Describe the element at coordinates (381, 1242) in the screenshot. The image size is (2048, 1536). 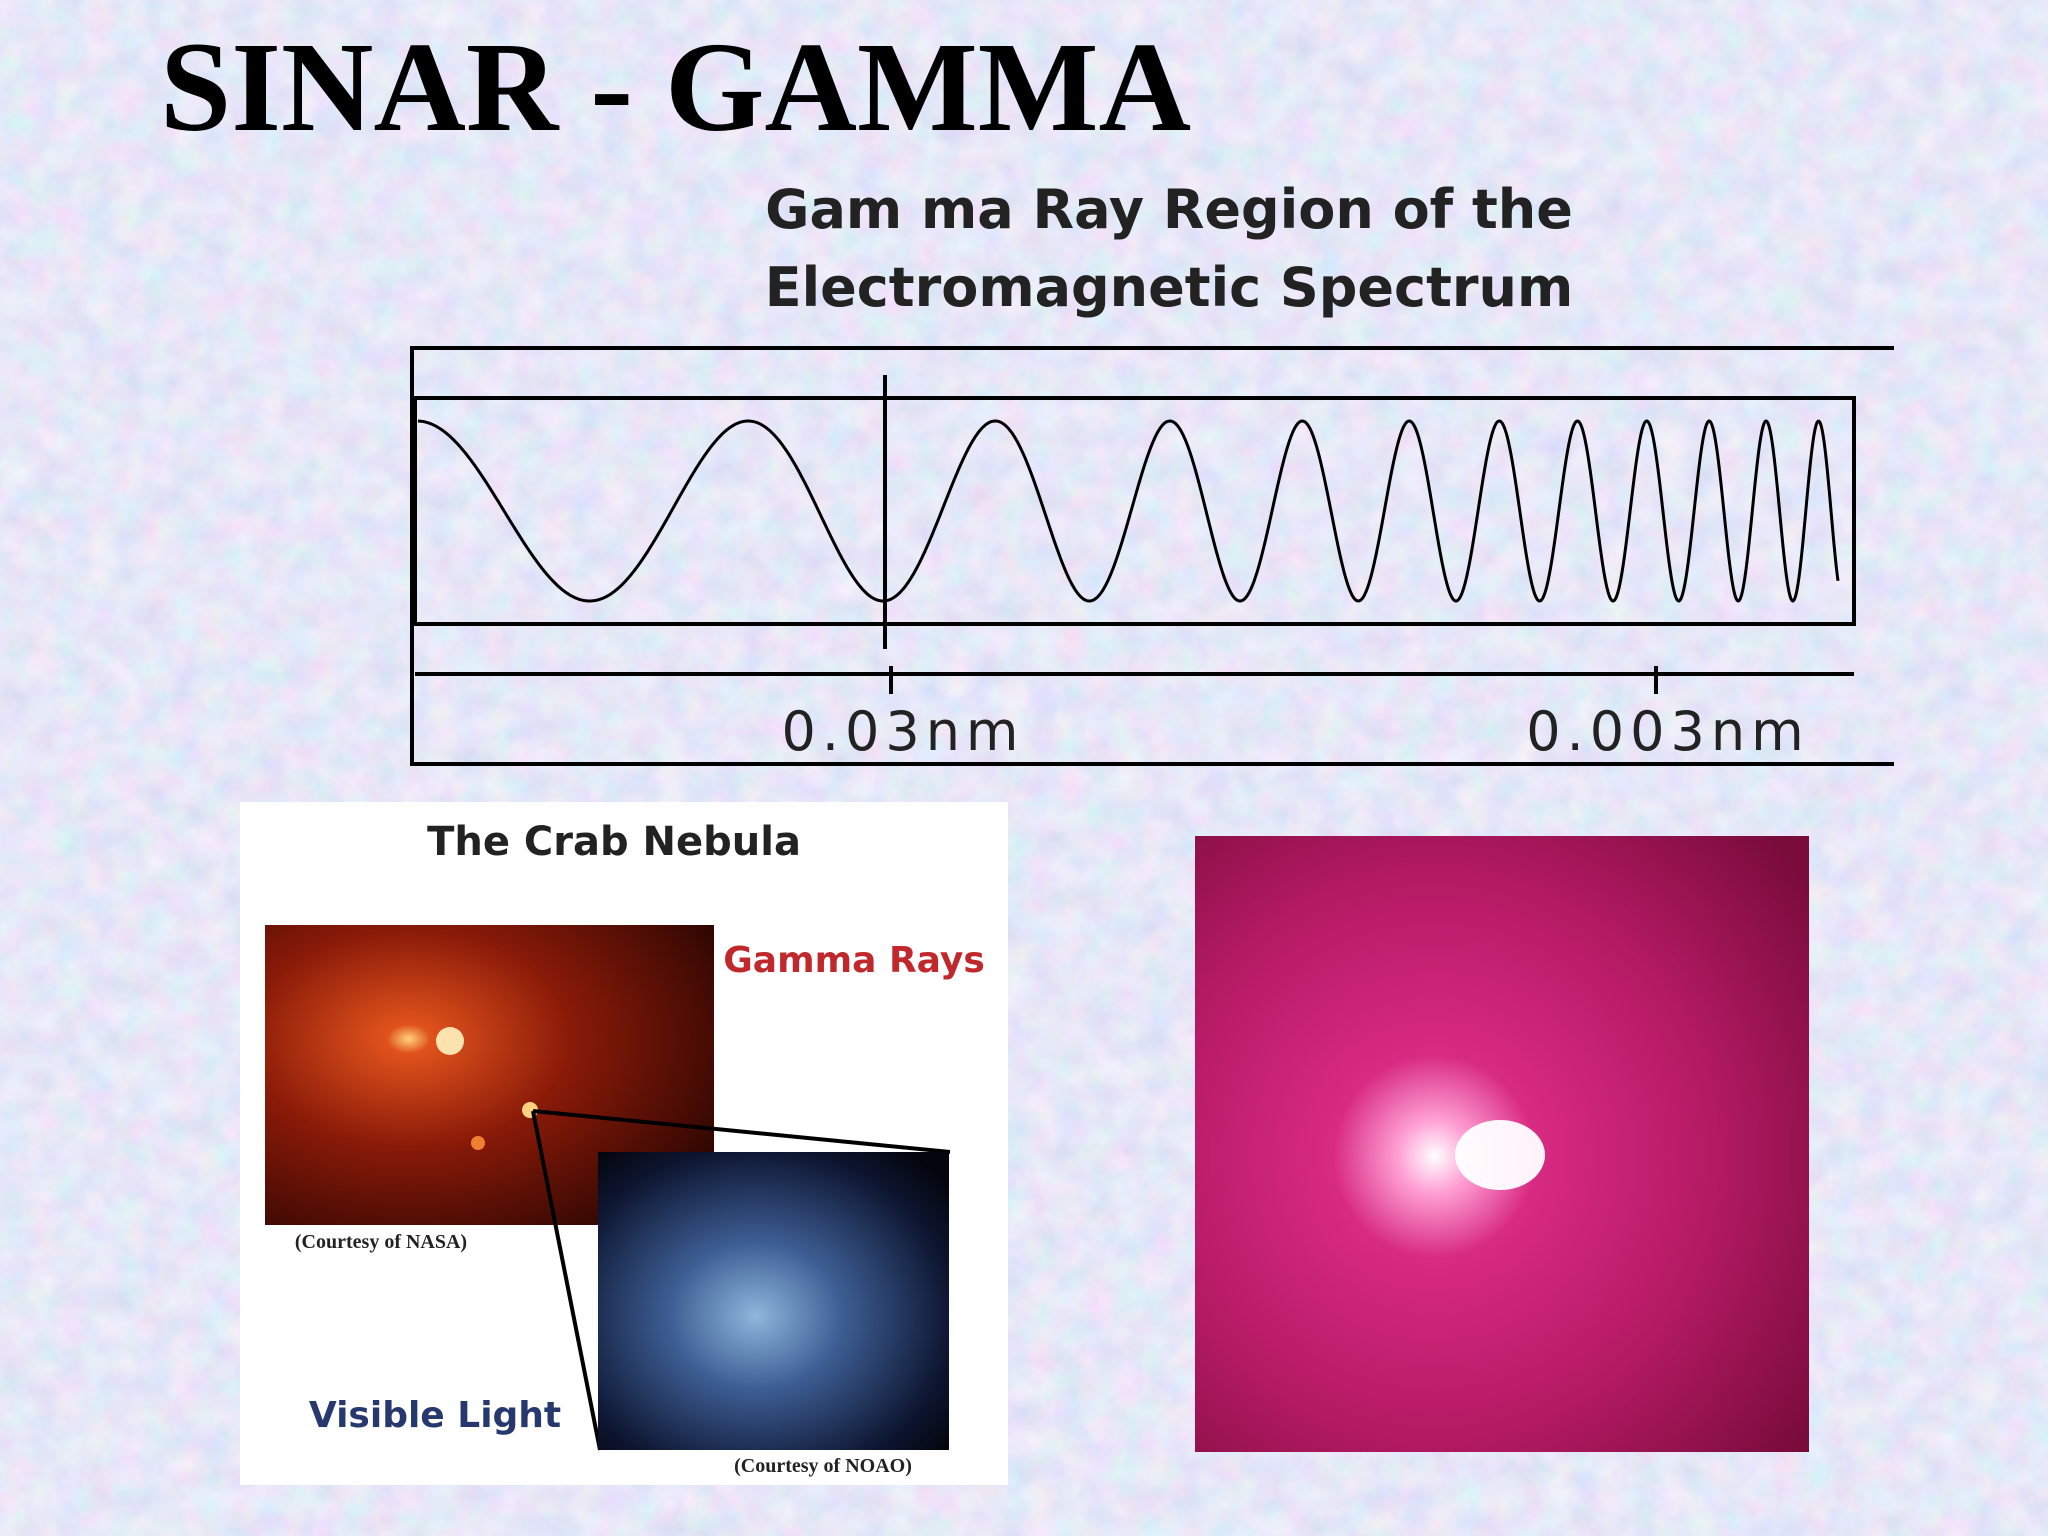
I see `credit: (Courtesy of NASA)` at that location.